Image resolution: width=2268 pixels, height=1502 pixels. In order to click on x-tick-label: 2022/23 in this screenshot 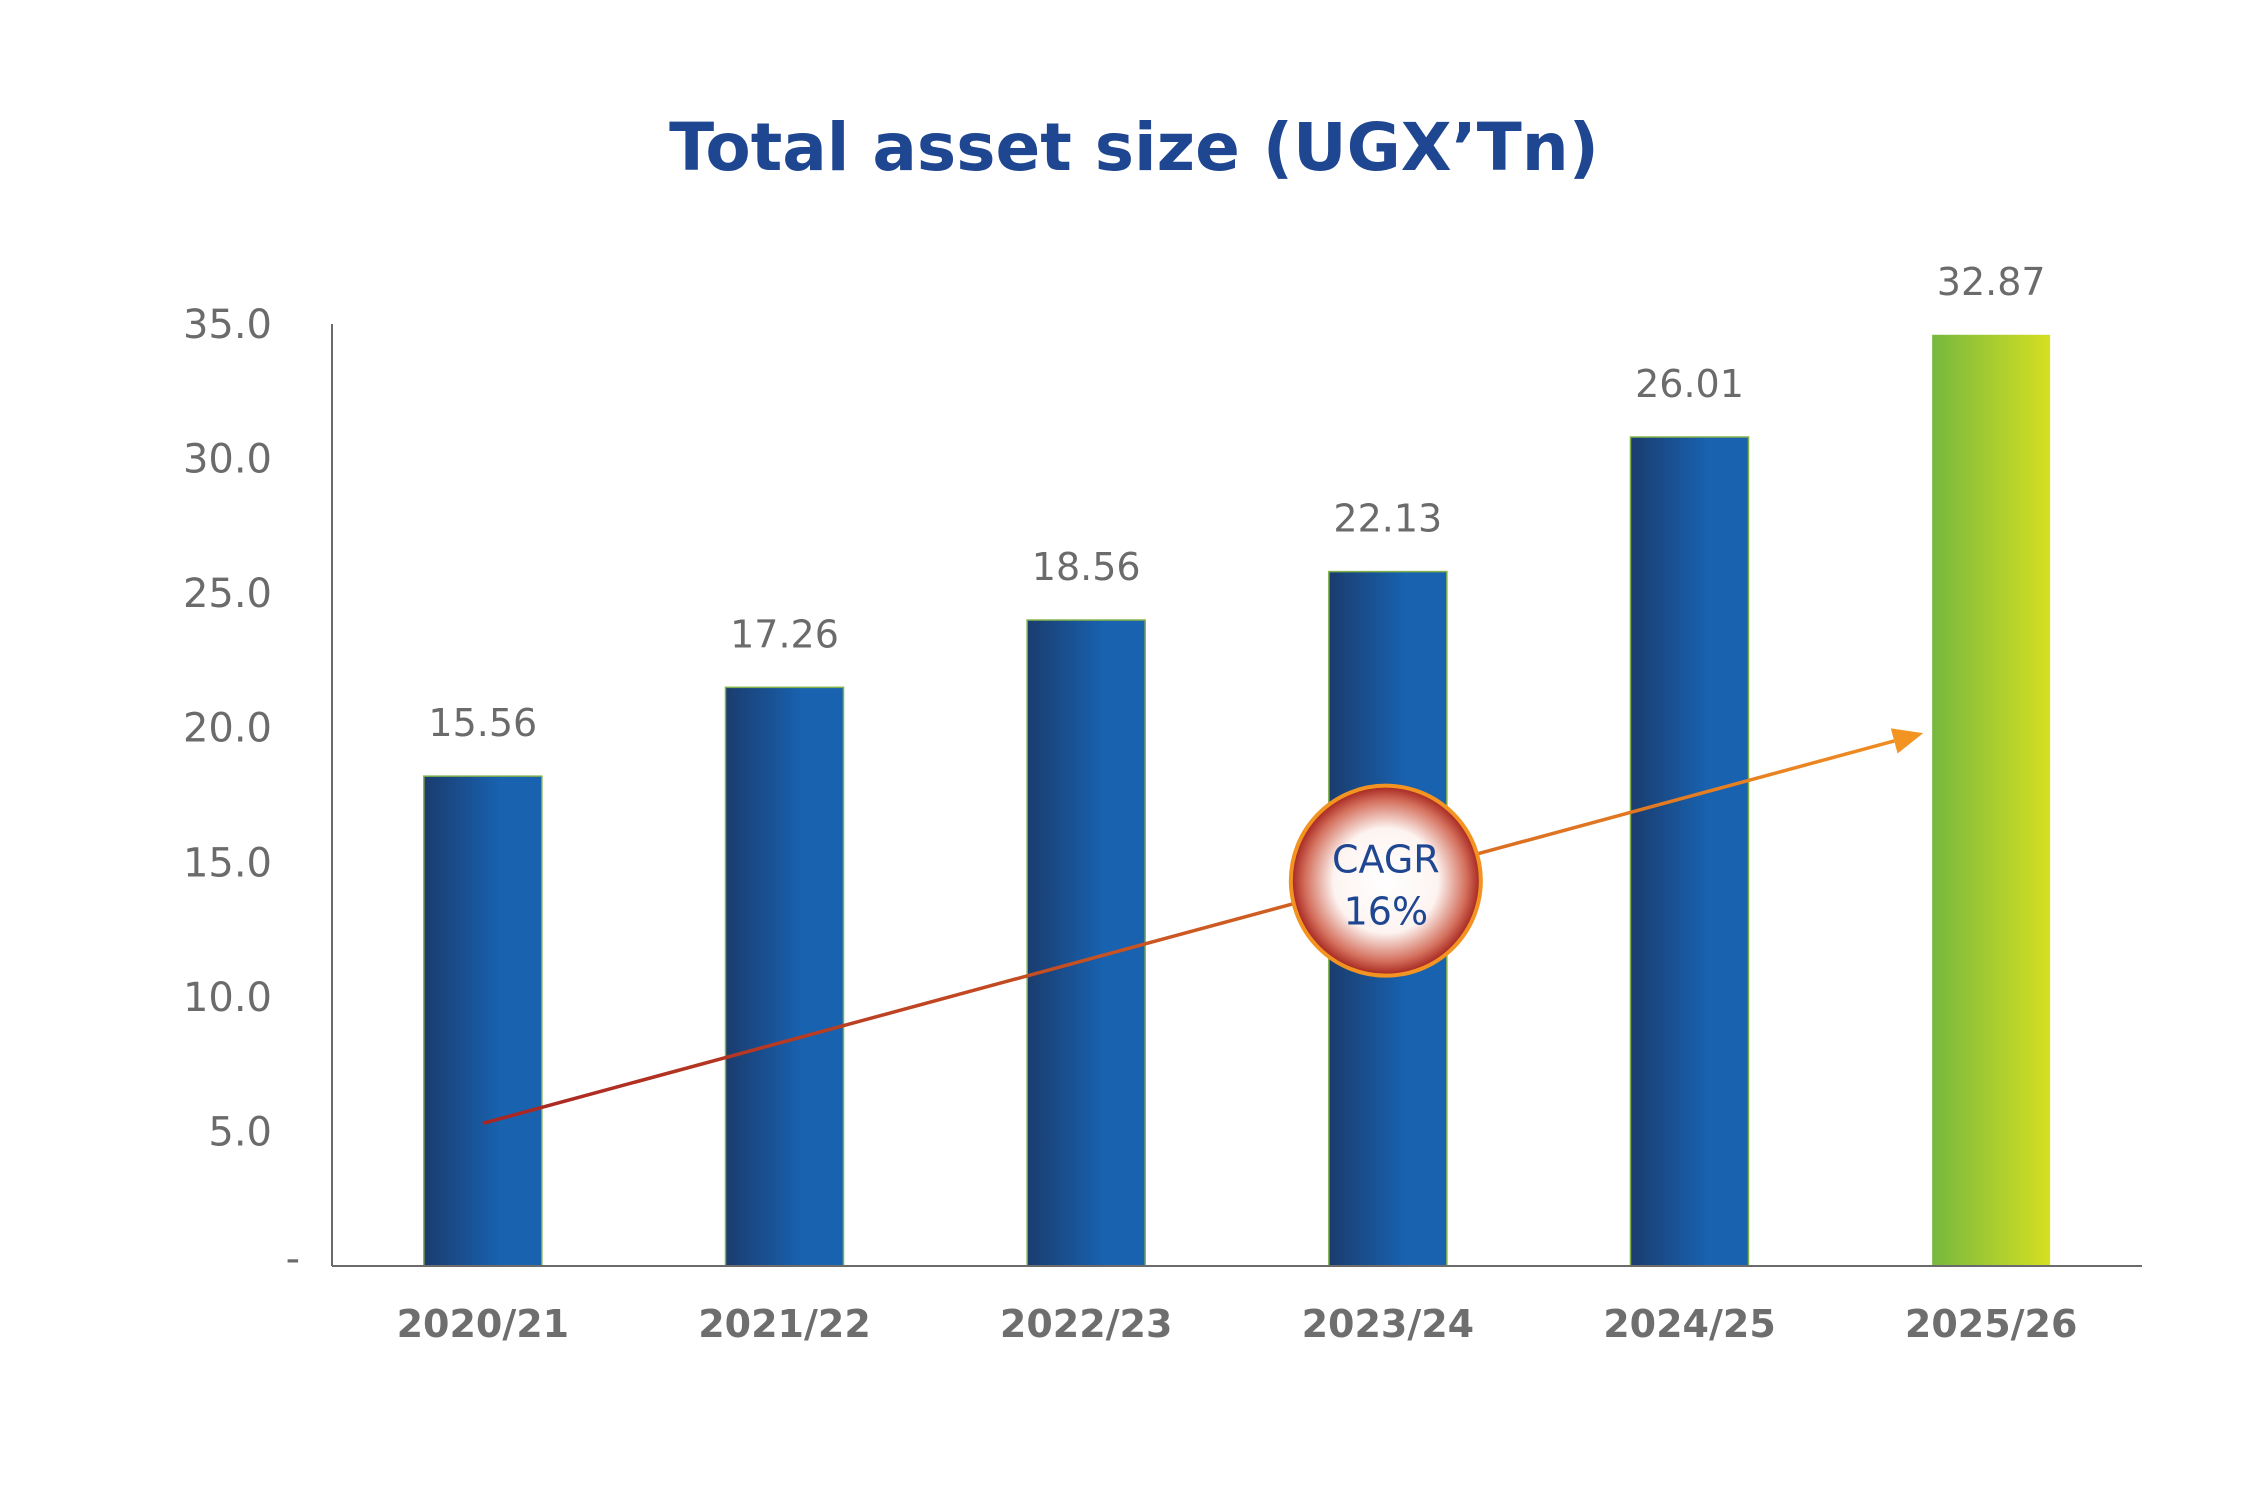, I will do `click(1086, 1324)`.